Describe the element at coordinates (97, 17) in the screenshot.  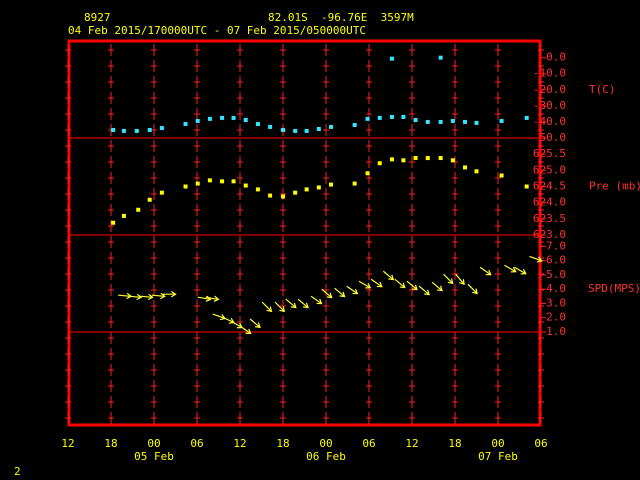
I see `station-id: 8927` at that location.